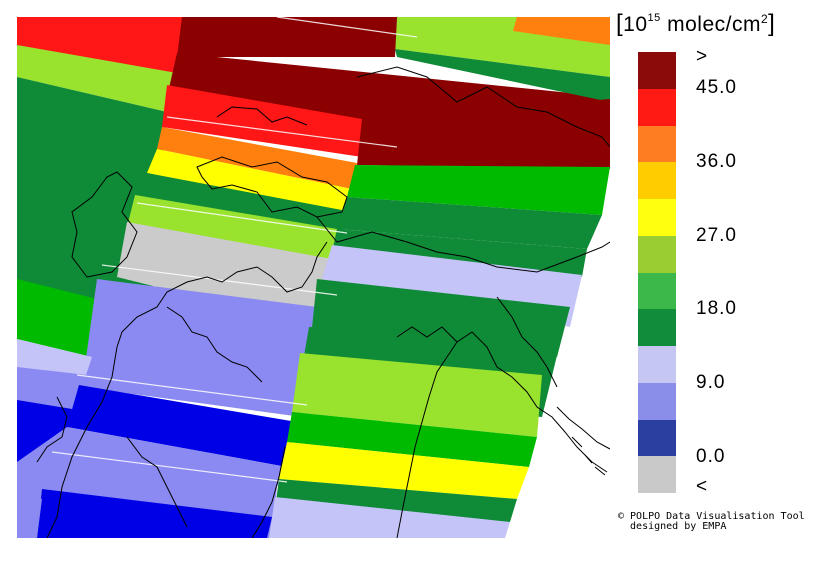  I want to click on legend-title-open-bracket: [, so click(620, 23).